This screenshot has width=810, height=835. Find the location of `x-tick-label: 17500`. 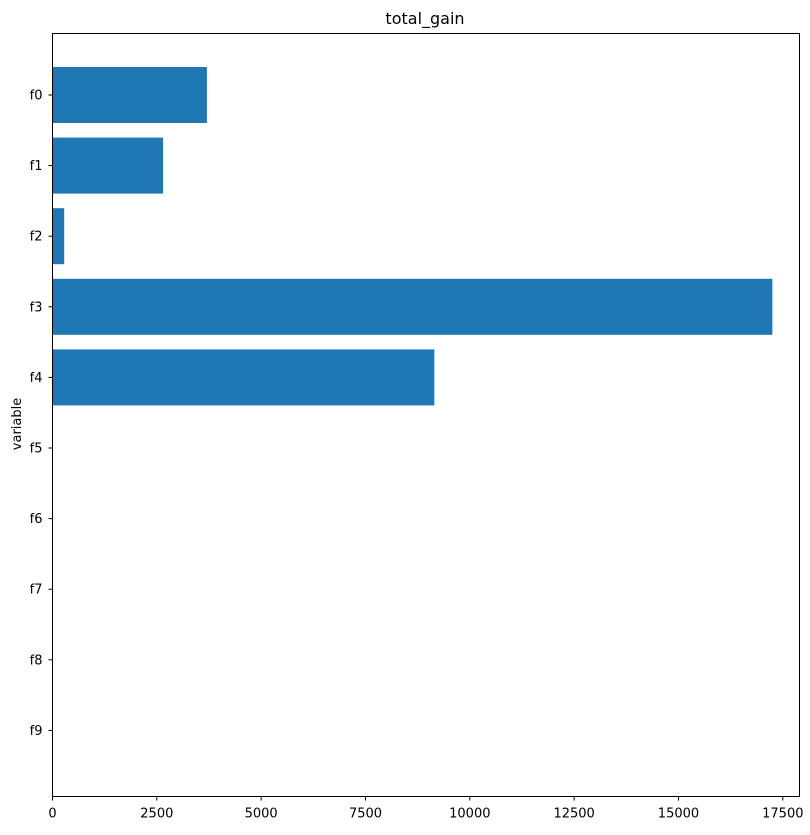

x-tick-label: 17500 is located at coordinates (782, 814).